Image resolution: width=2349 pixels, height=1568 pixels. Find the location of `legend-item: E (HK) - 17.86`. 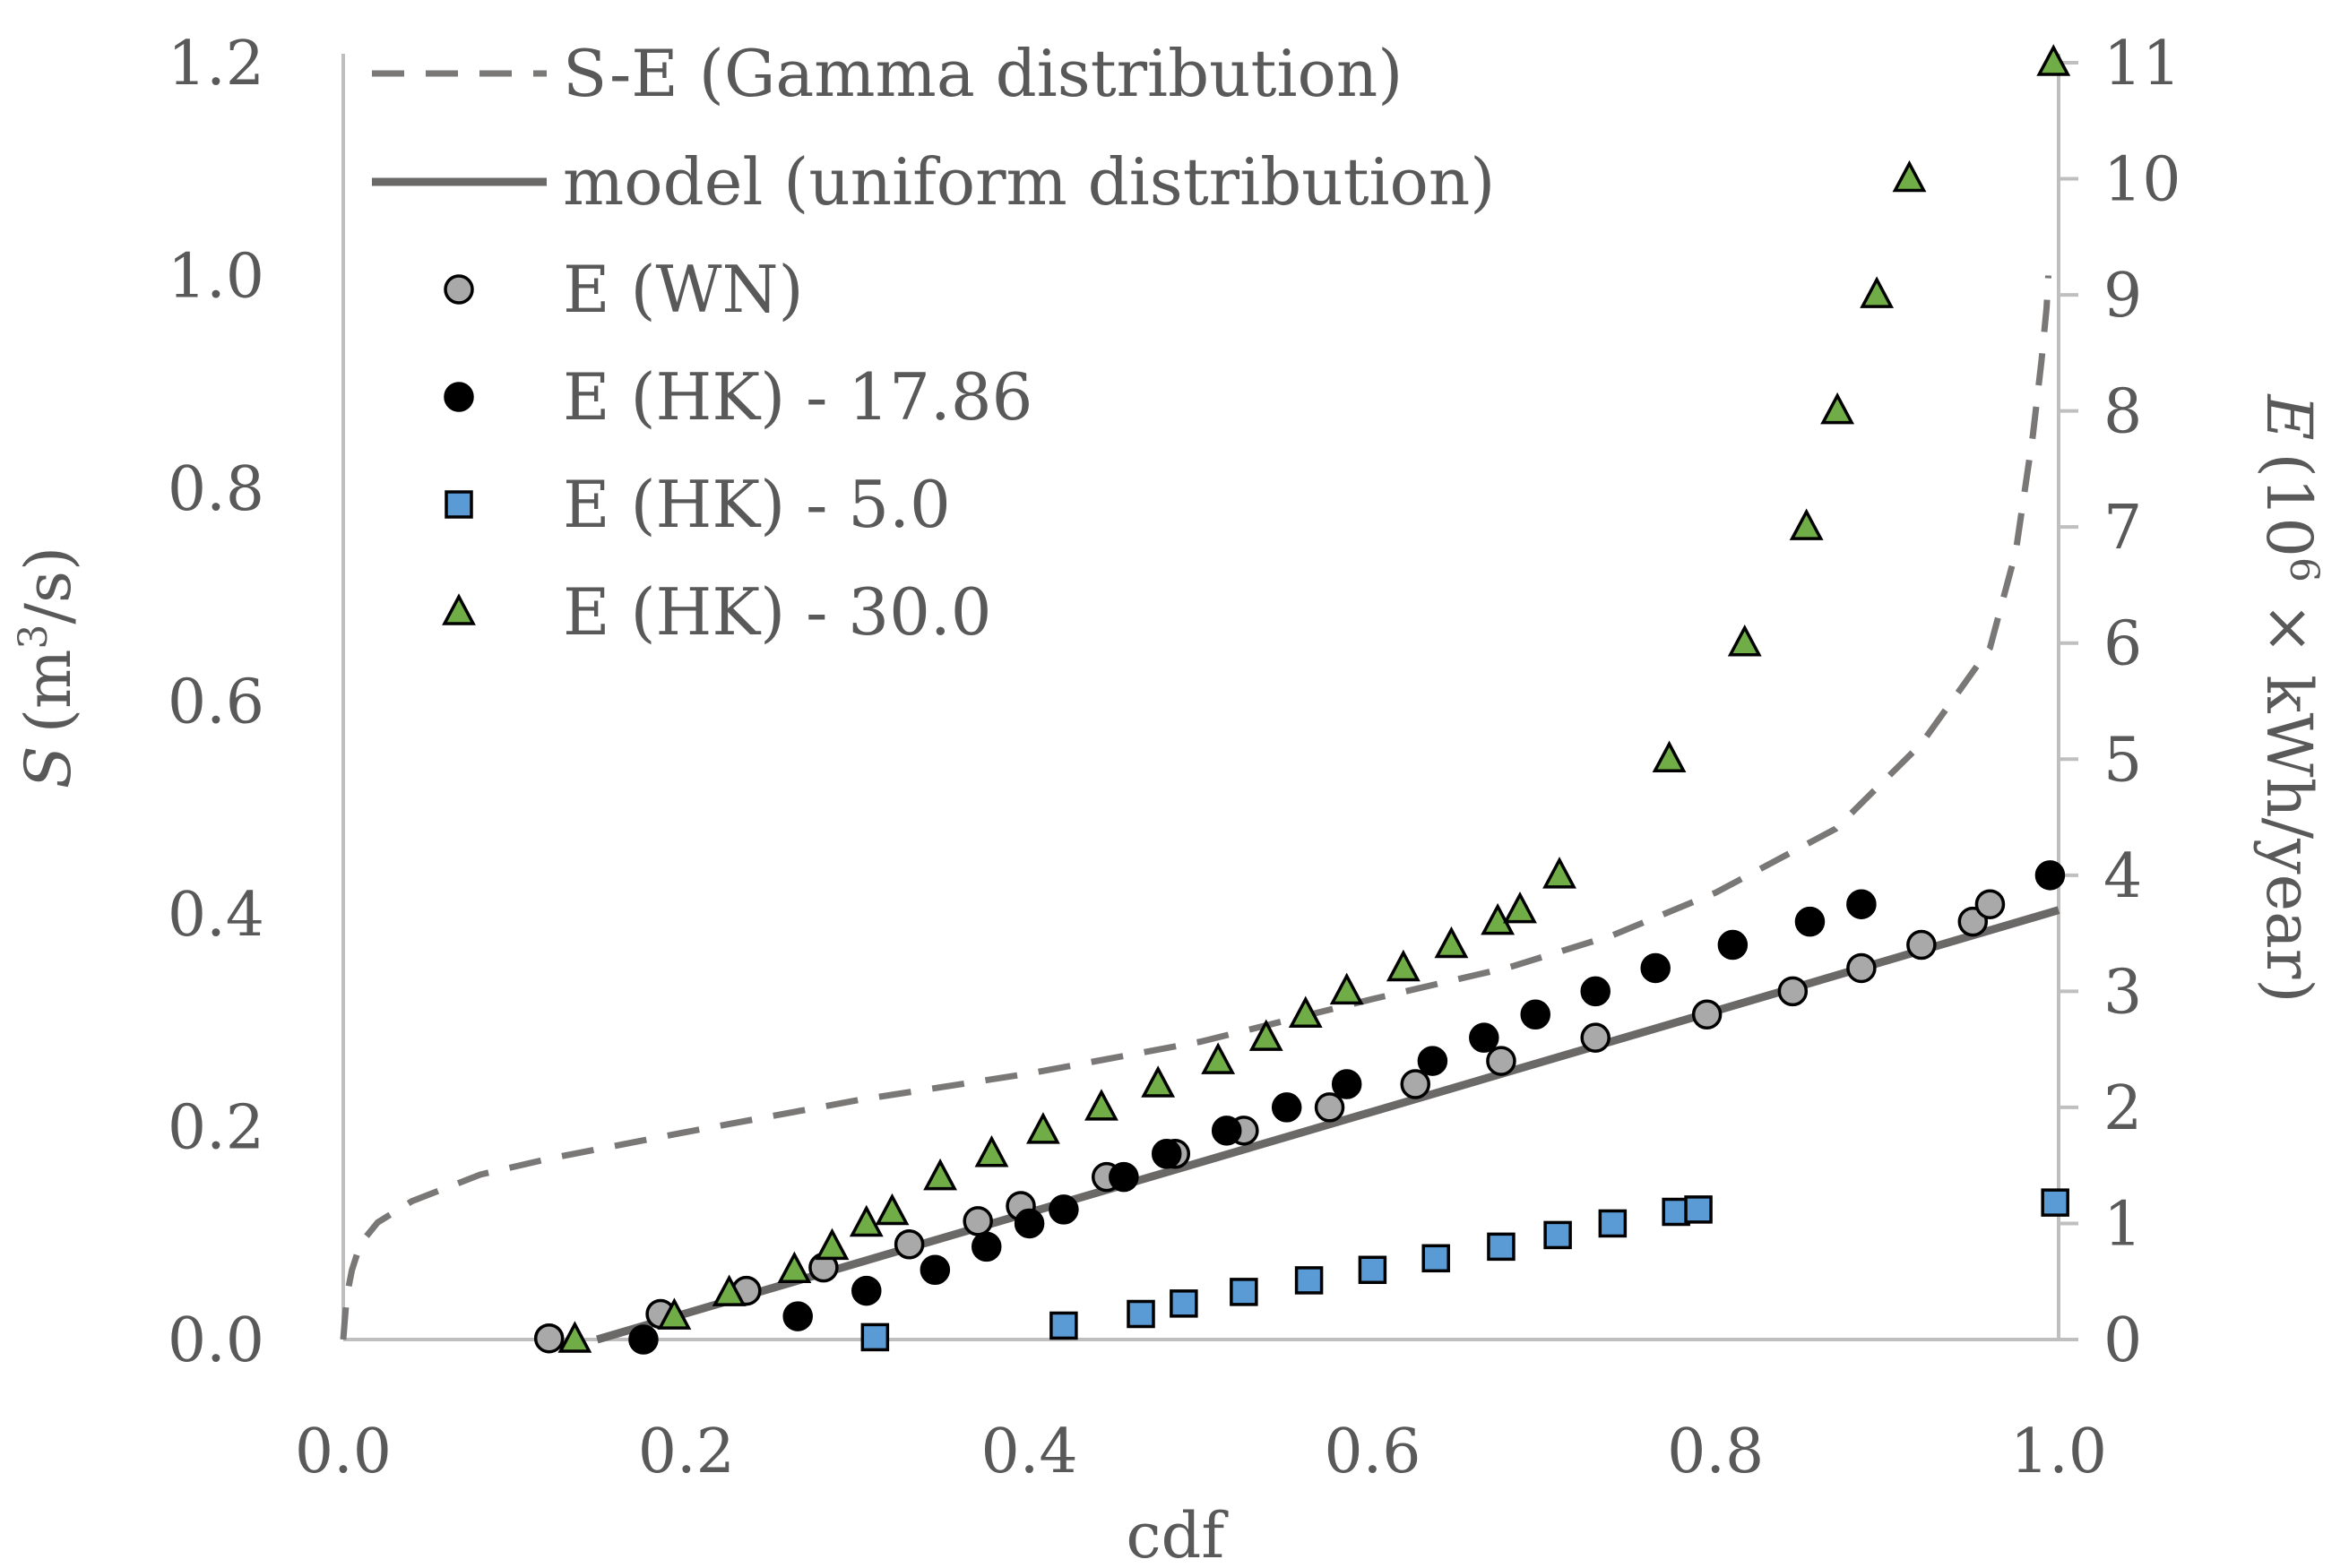

legend-item: E (HK) - 17.86 is located at coordinates (738, 397).